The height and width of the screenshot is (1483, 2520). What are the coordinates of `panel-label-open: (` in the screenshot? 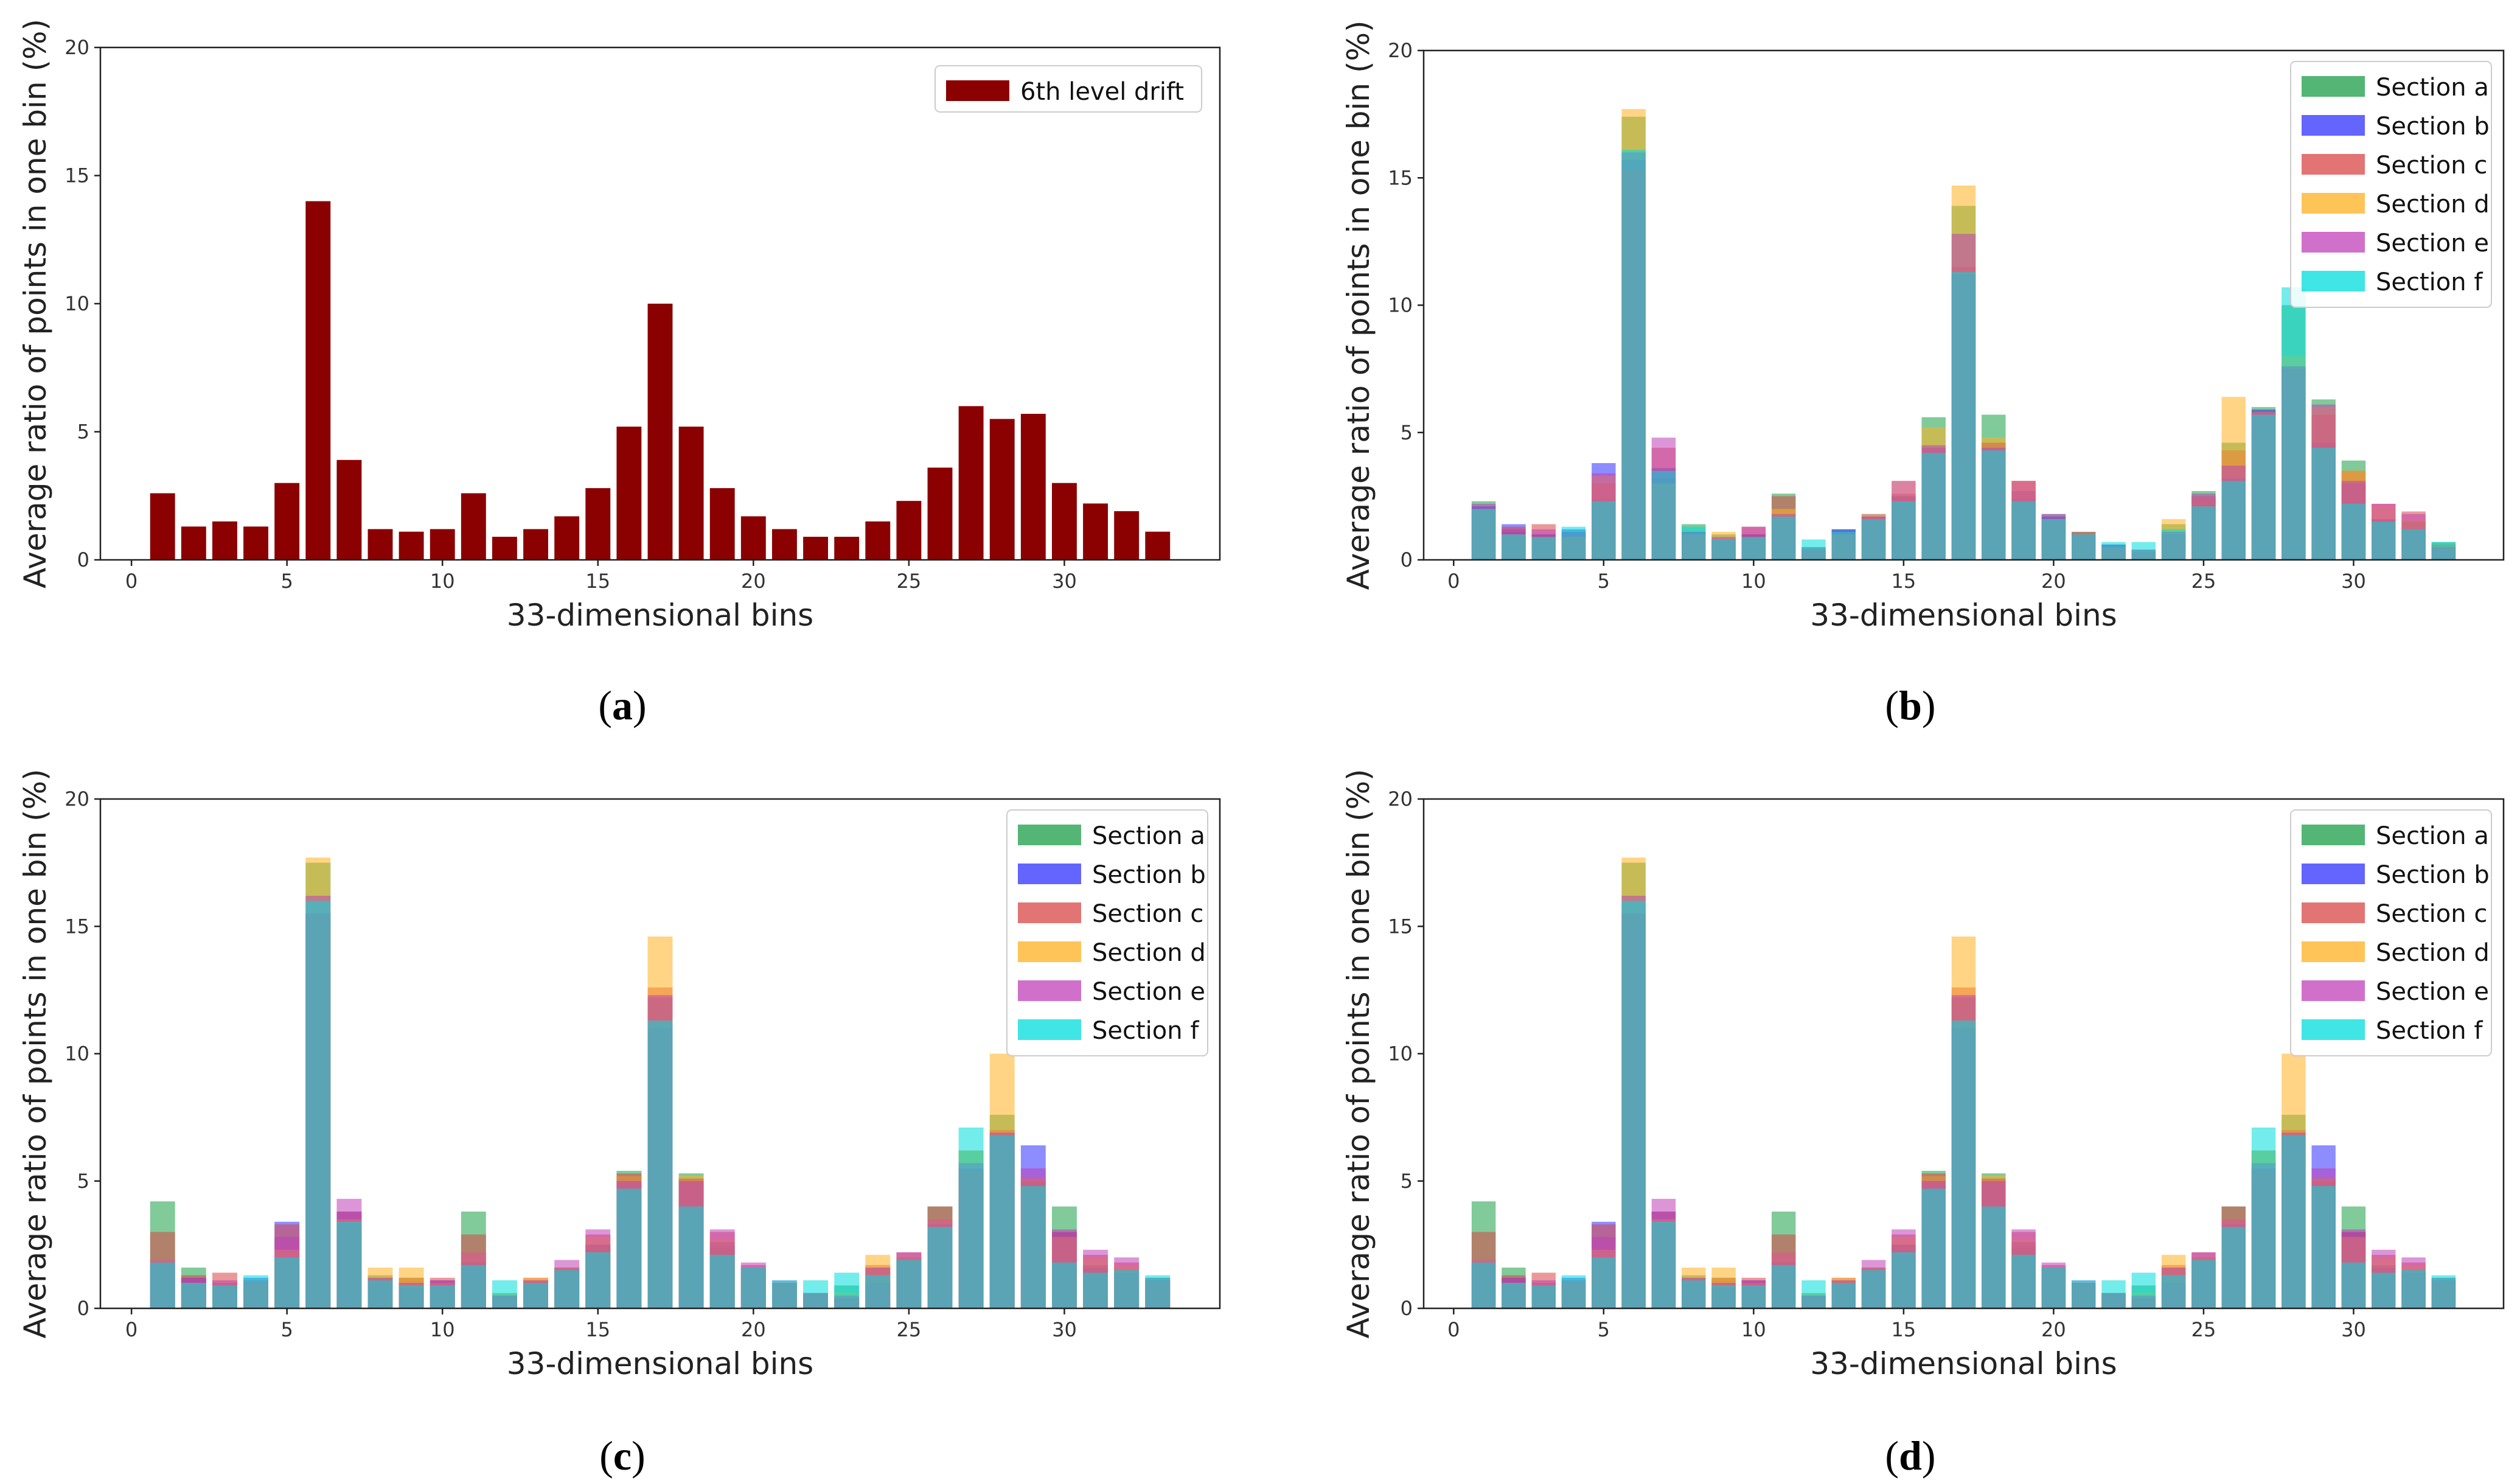 It's located at (1892, 705).